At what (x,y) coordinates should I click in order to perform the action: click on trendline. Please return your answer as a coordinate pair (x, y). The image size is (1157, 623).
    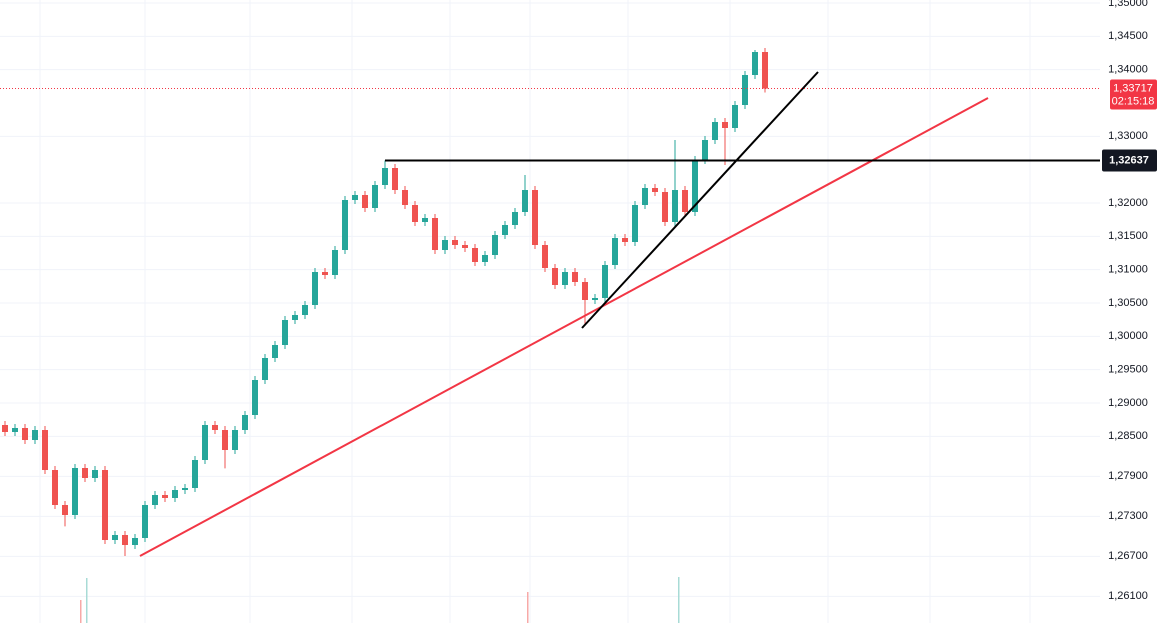
    Looking at the image, I should click on (700, 200).